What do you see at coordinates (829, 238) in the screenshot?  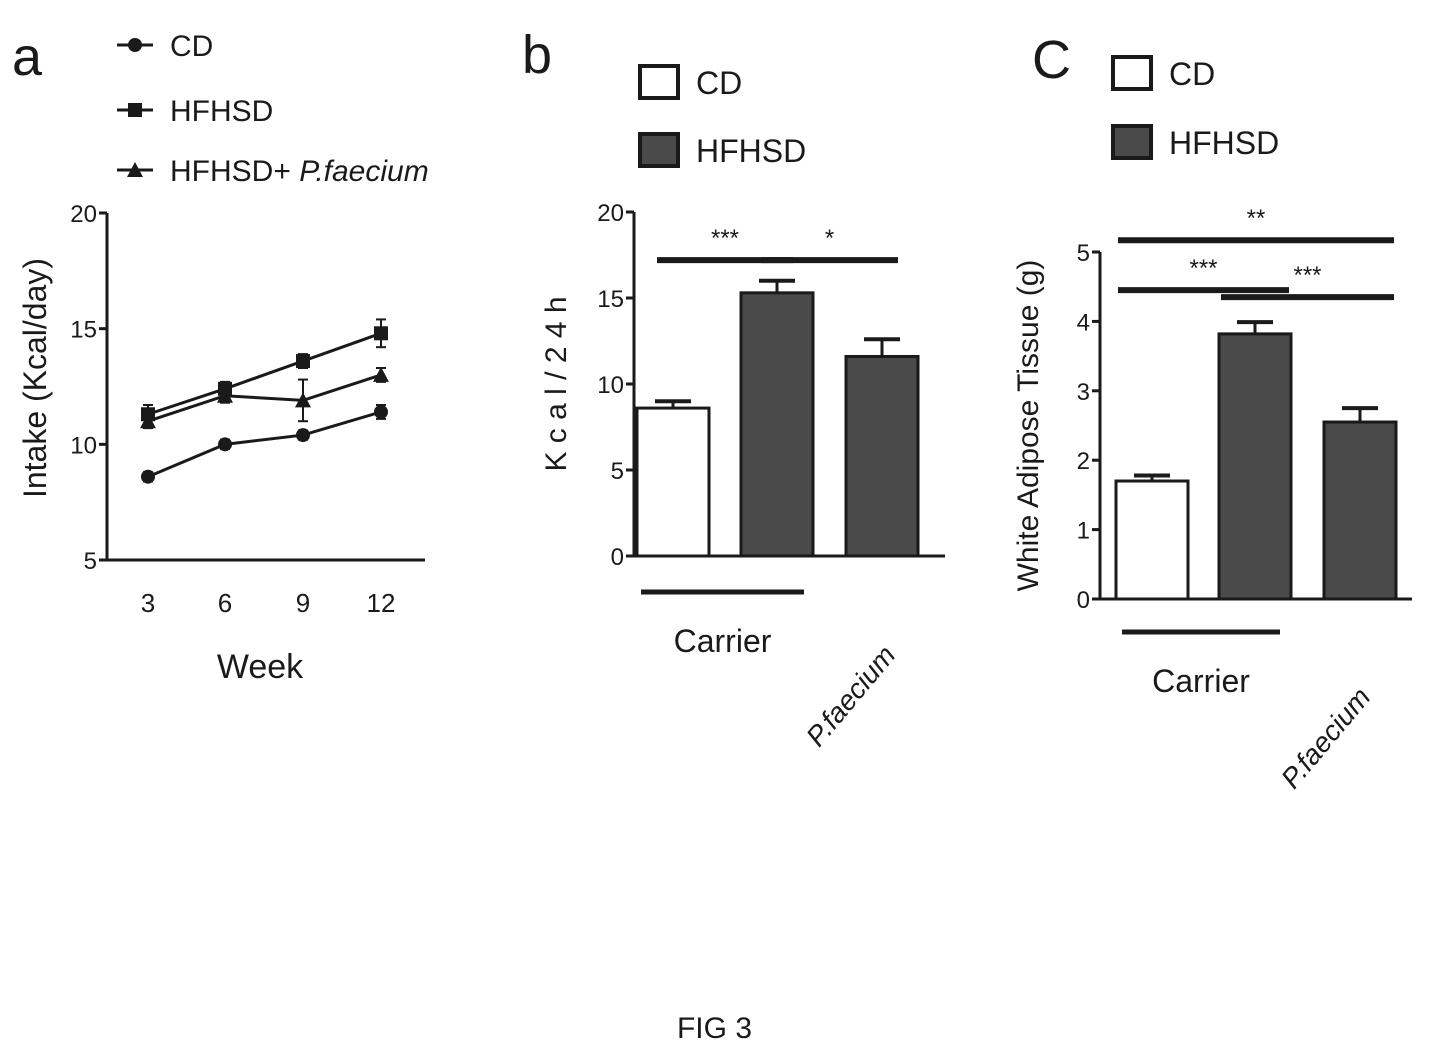 I see `significance-label-1: *` at bounding box center [829, 238].